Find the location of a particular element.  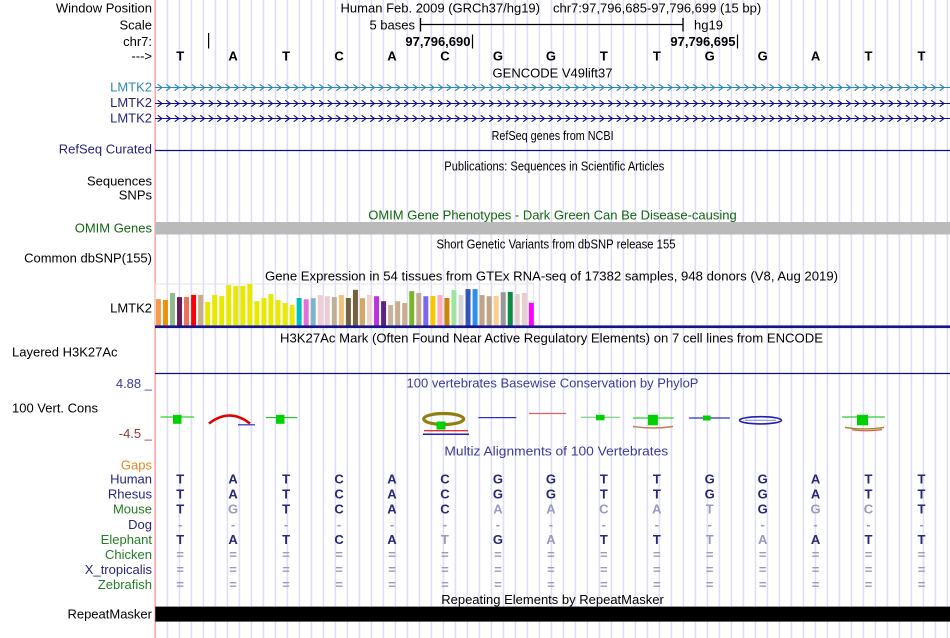

svg-text: Layered H3K27Ac is located at coordinates (65, 352).